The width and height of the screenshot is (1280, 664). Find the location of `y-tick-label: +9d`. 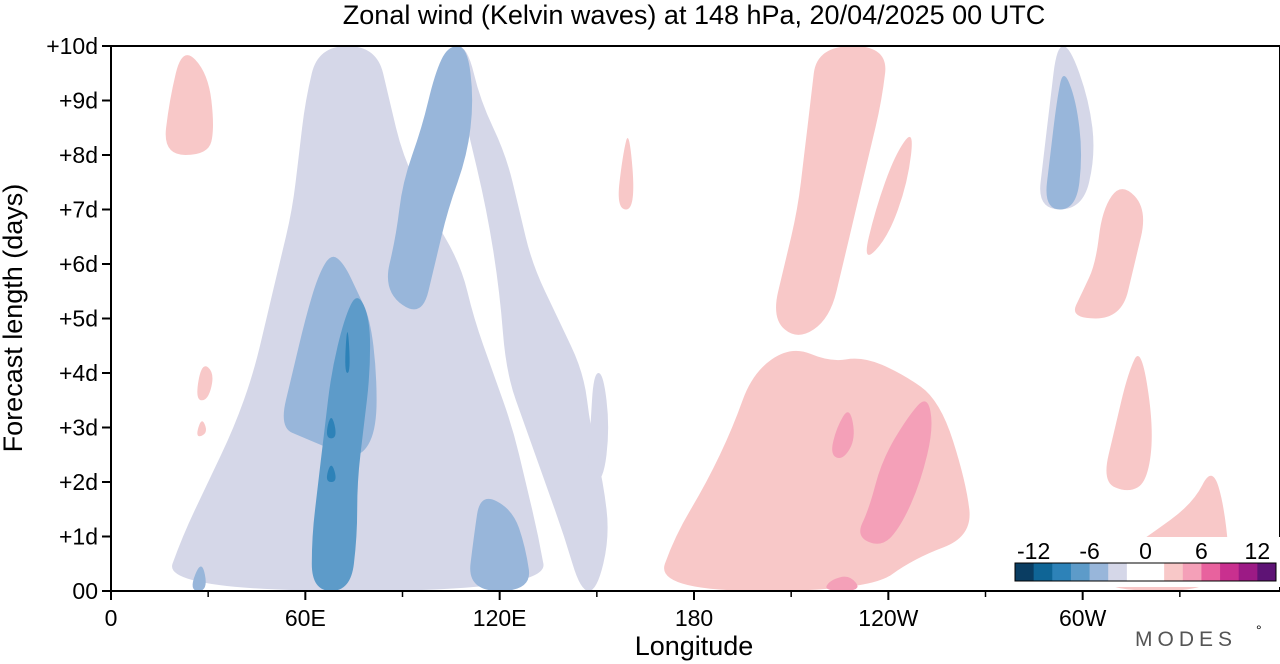

y-tick-label: +9d is located at coordinates (78, 101).